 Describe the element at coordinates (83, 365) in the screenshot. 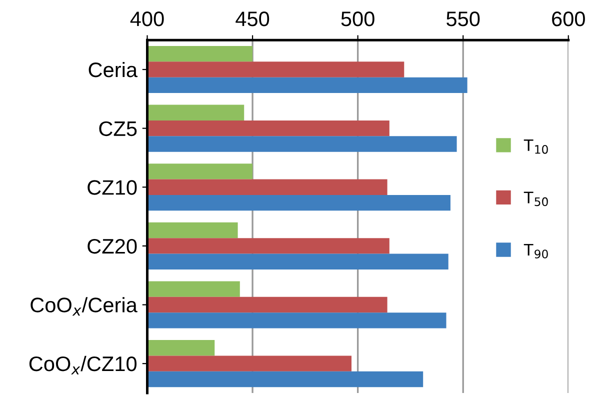

I see `y-tick-label: CoO$_{x}$/CZ10` at that location.